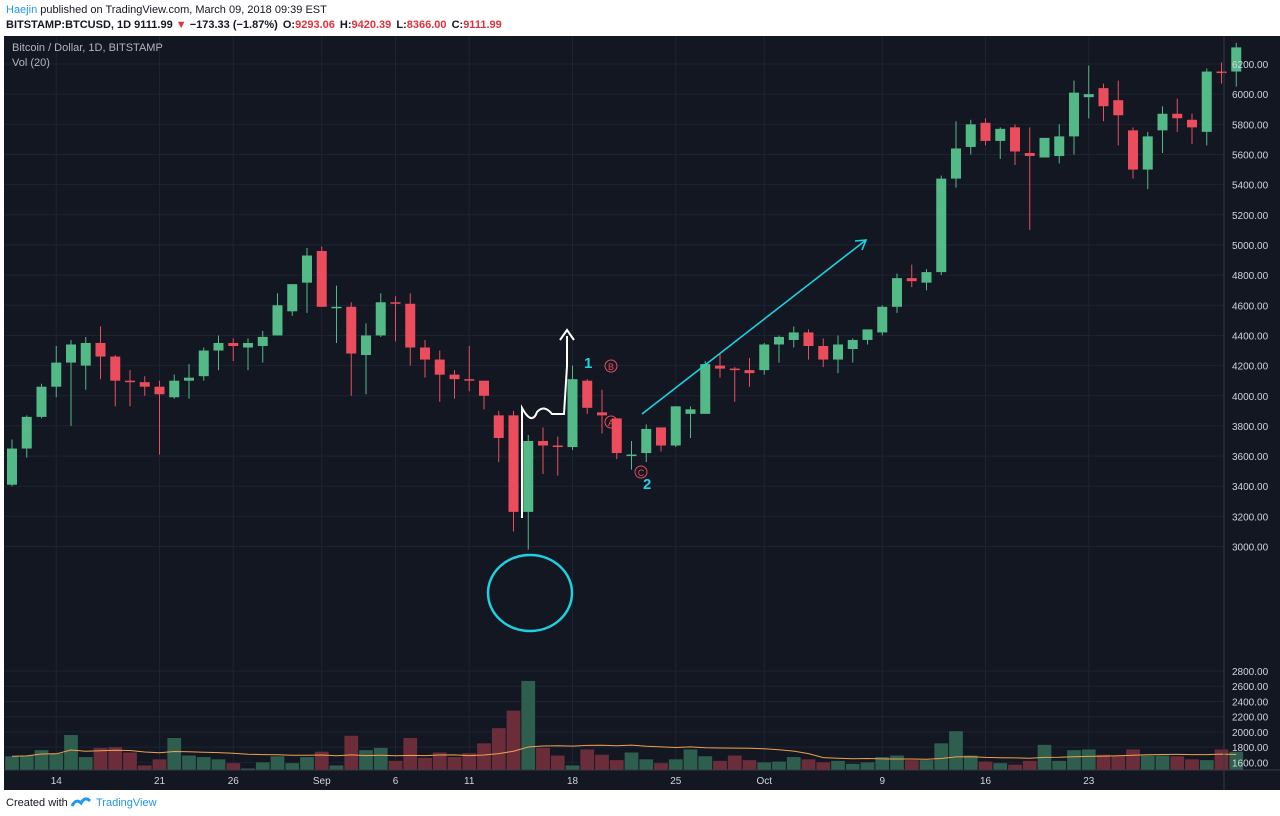 The image size is (1280, 816). What do you see at coordinates (1250, 216) in the screenshot?
I see `y-tick-label: 5200.00` at bounding box center [1250, 216].